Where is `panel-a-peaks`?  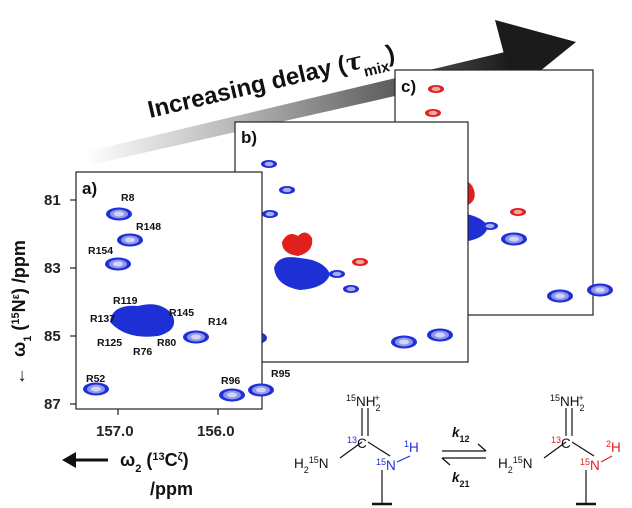
panel-a-peaks is located at coordinates (178, 304).